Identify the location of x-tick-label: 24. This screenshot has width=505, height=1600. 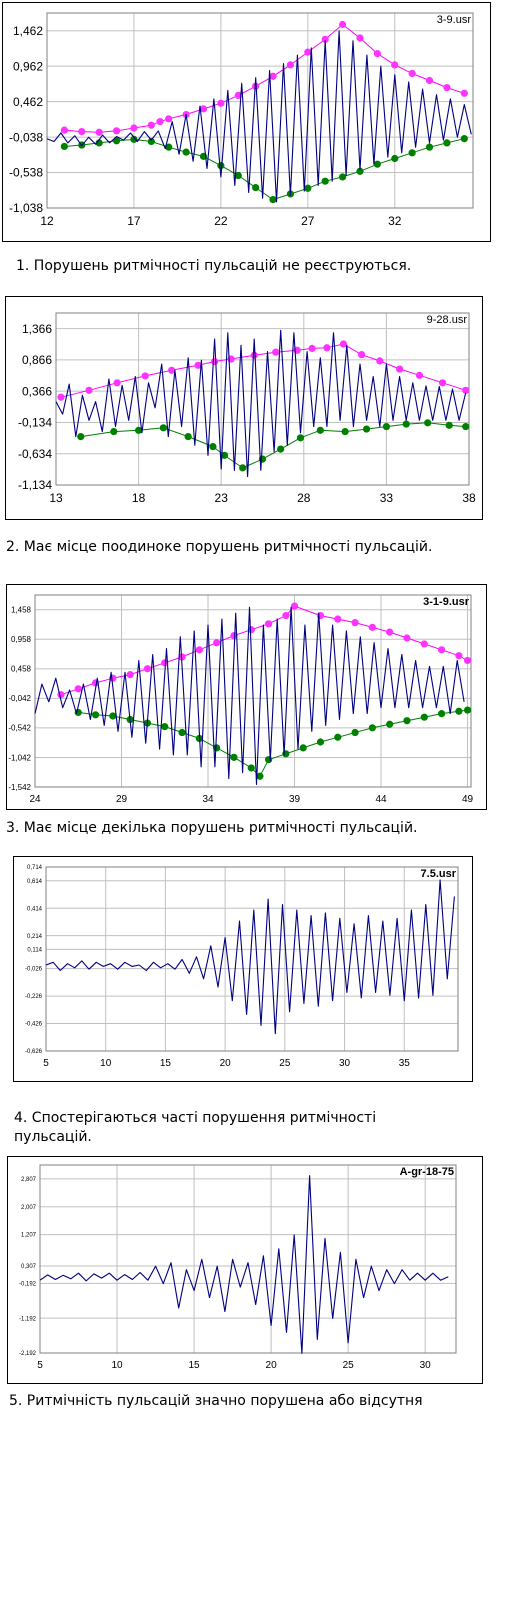
(35, 799).